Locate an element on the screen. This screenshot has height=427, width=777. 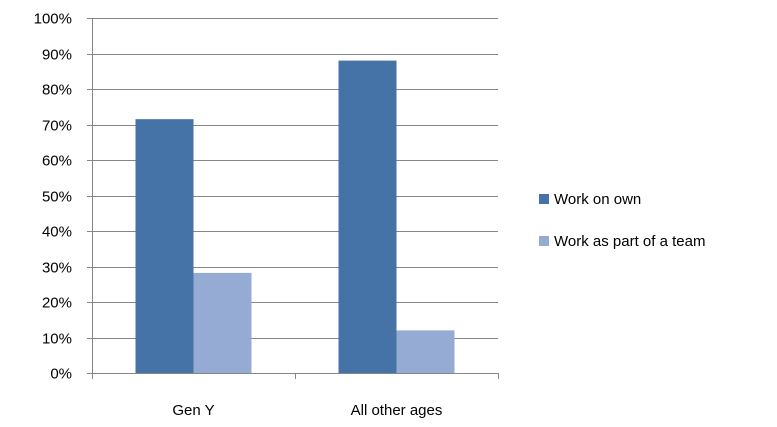
y-tick-label: 60% is located at coordinates (57, 161).